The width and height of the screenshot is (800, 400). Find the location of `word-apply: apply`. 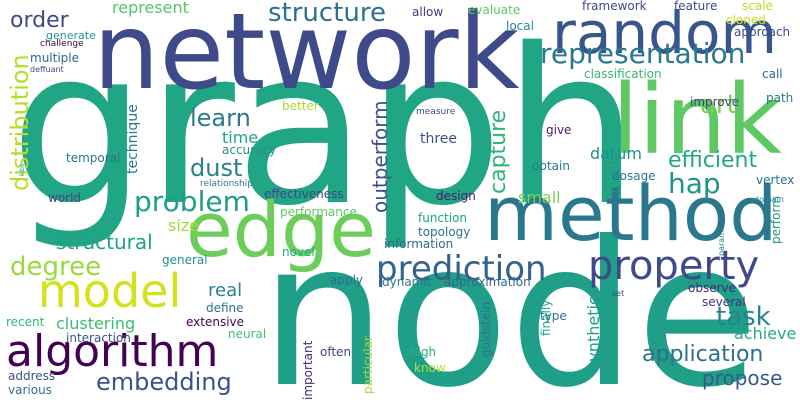

word-apply: apply is located at coordinates (347, 280).